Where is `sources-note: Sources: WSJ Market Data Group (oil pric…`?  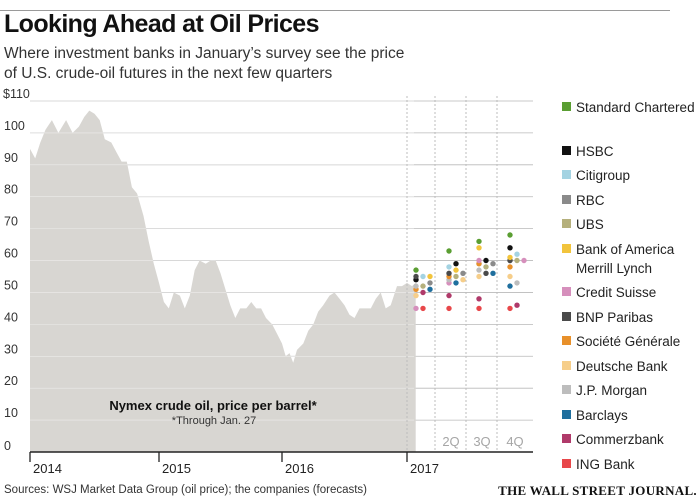 sources-note: Sources: WSJ Market Data Group (oil pric… is located at coordinates (186, 490).